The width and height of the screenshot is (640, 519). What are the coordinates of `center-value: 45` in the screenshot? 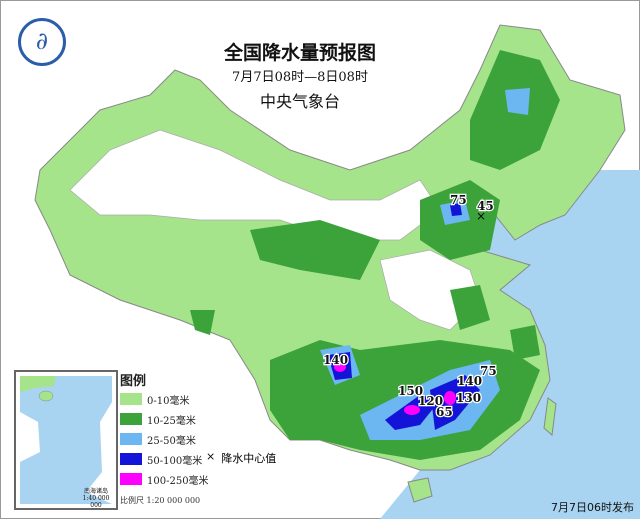 It's located at (485, 206).